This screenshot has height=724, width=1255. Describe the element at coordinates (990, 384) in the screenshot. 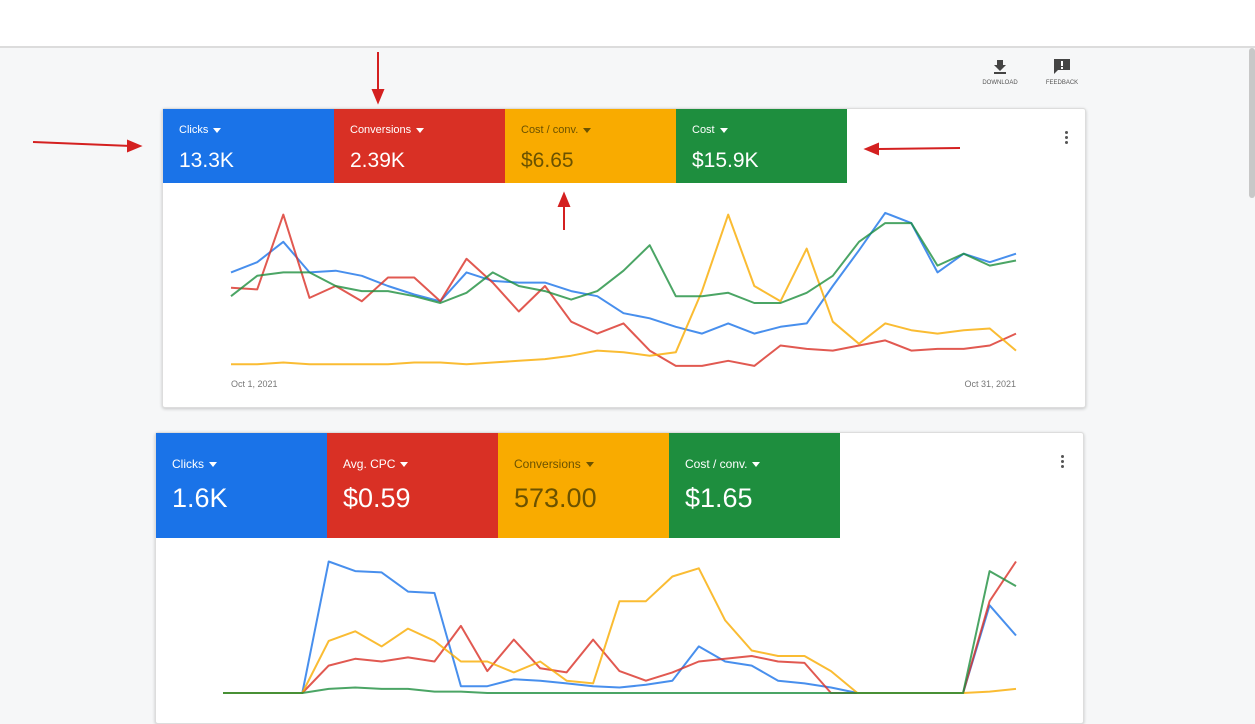

I see `x-tick-label: Oct 31, 2021` at that location.